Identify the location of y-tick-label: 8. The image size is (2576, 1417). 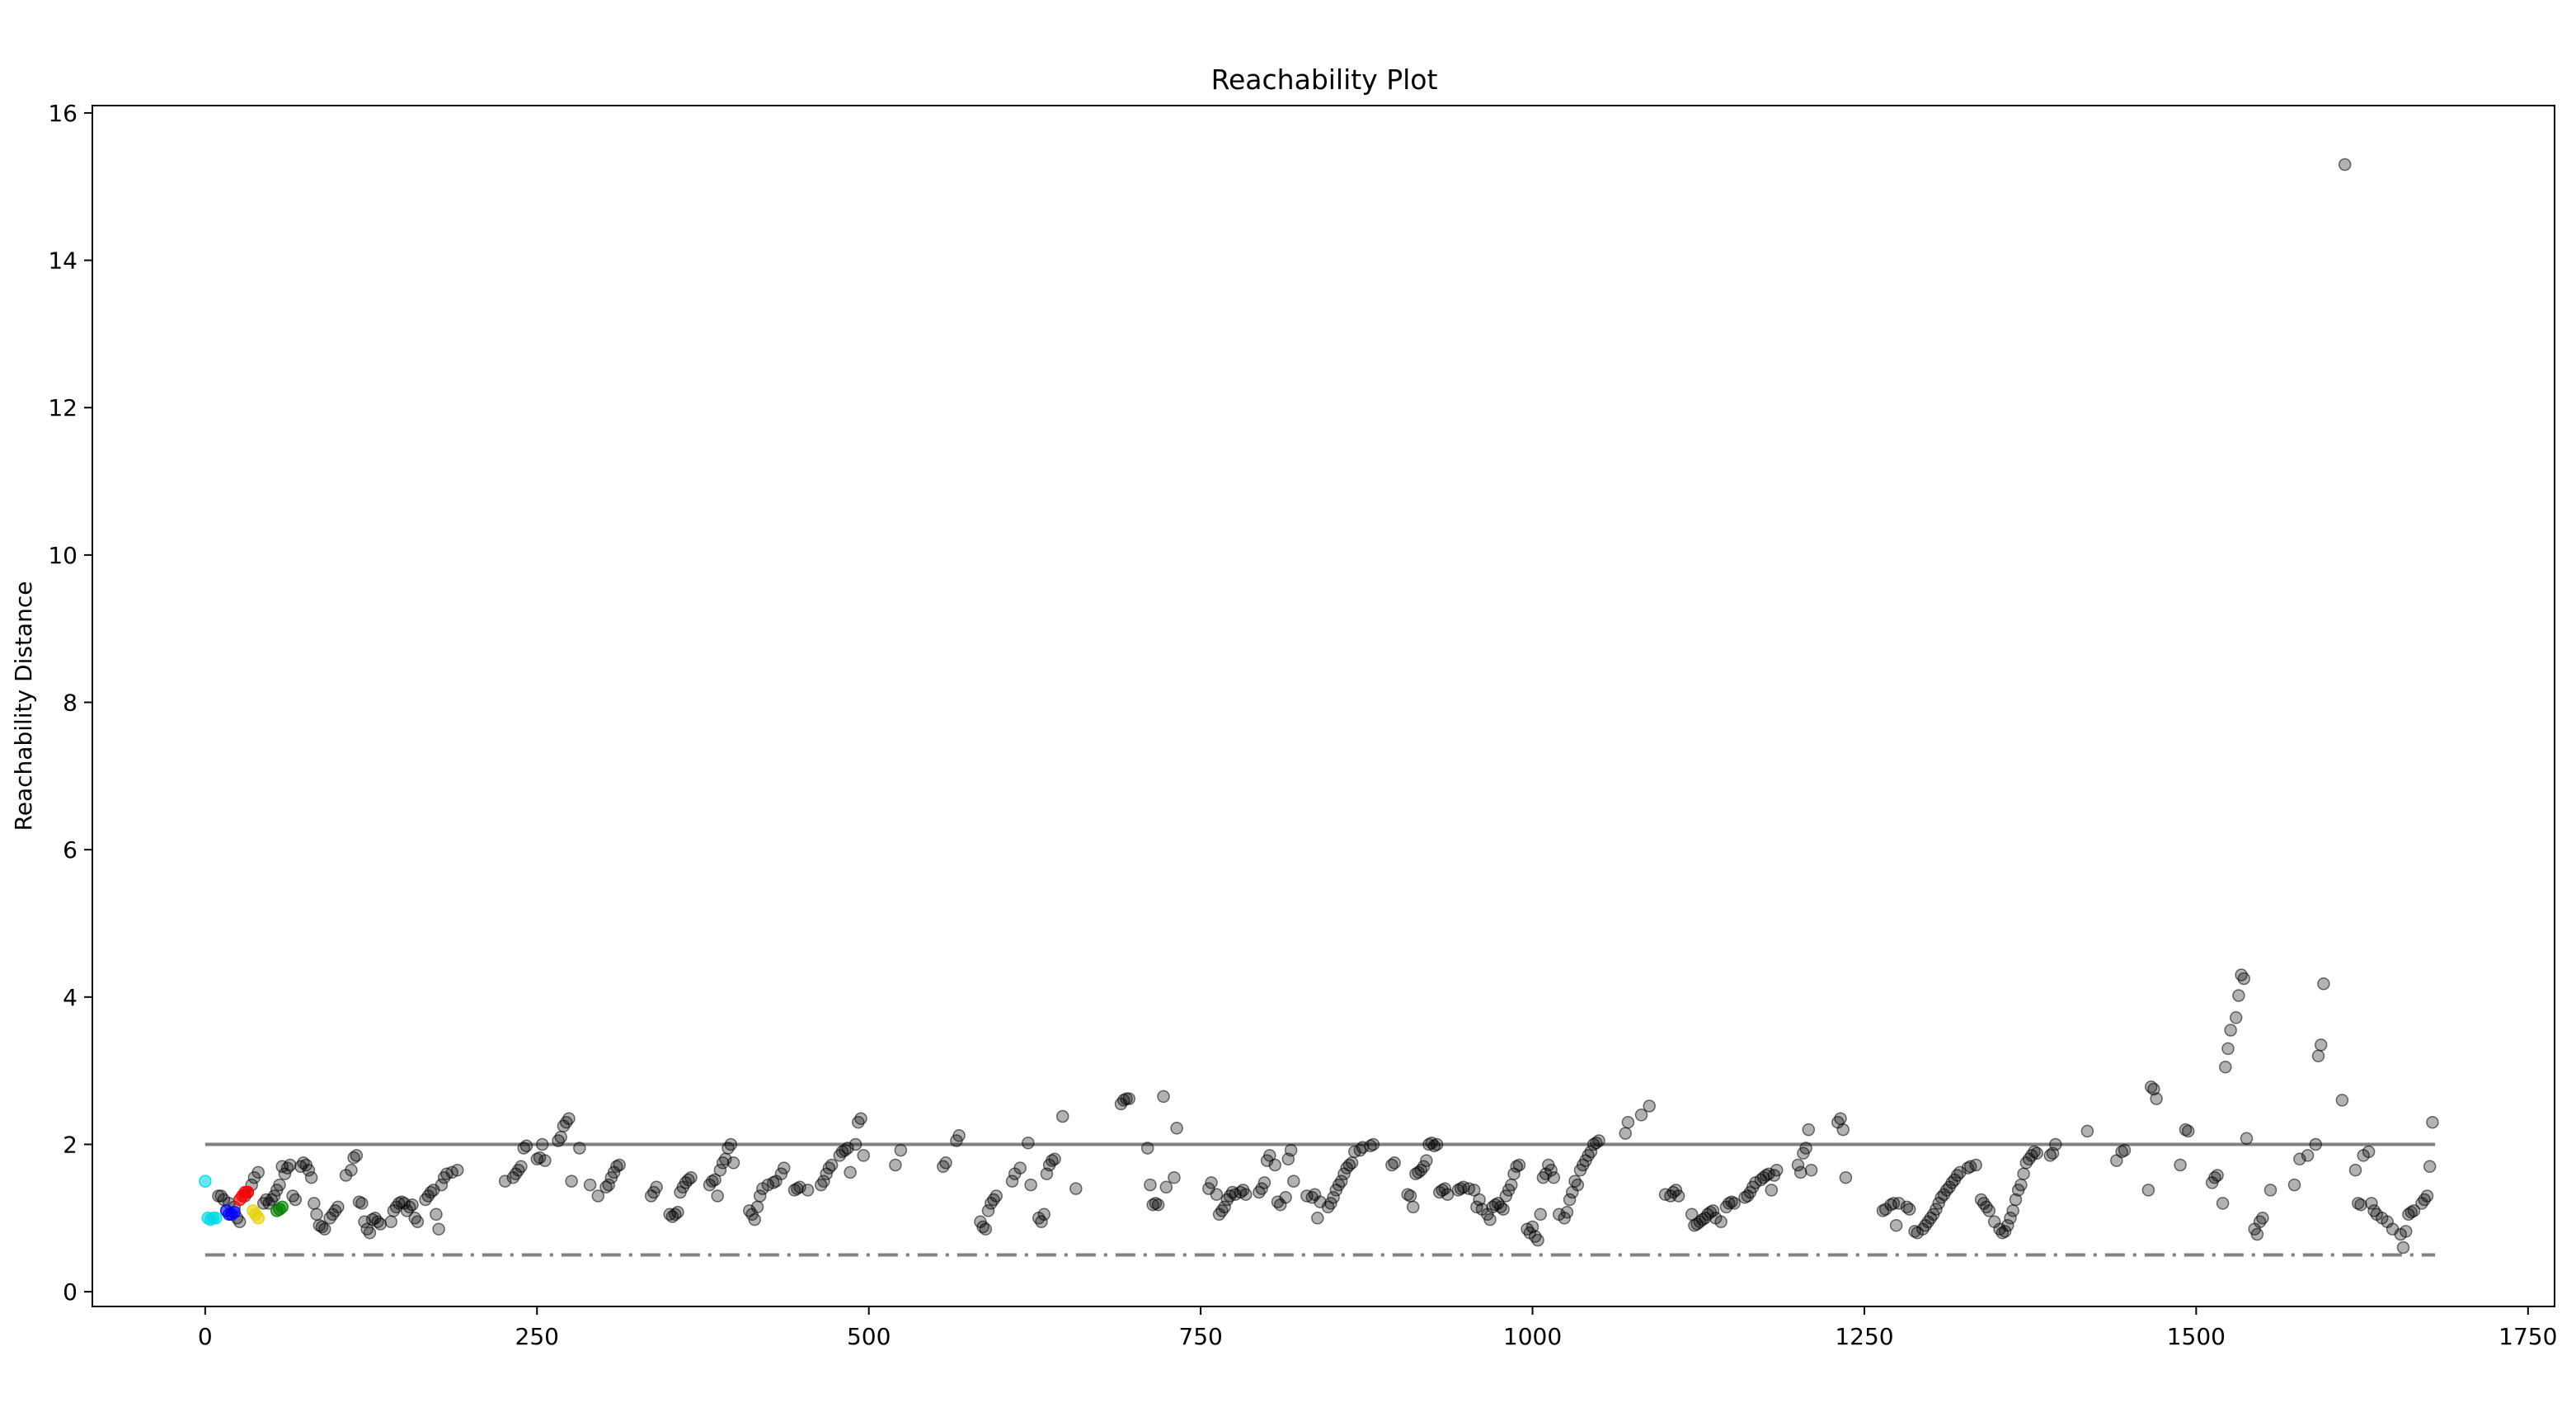
(70, 703).